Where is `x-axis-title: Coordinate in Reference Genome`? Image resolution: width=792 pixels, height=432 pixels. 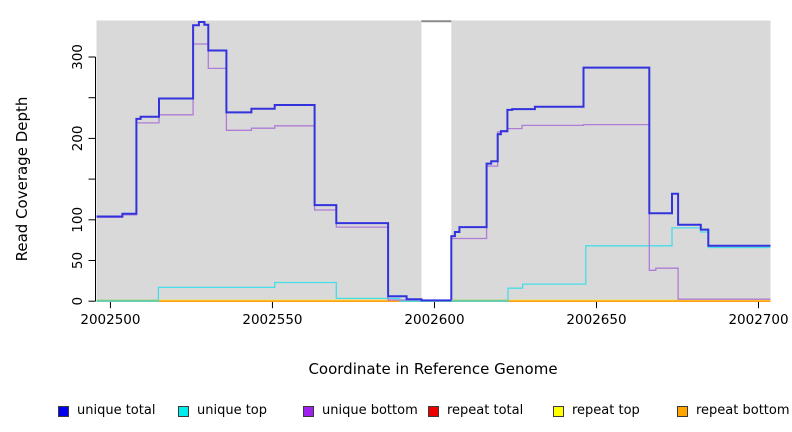
x-axis-title: Coordinate in Reference Genome is located at coordinates (433, 369).